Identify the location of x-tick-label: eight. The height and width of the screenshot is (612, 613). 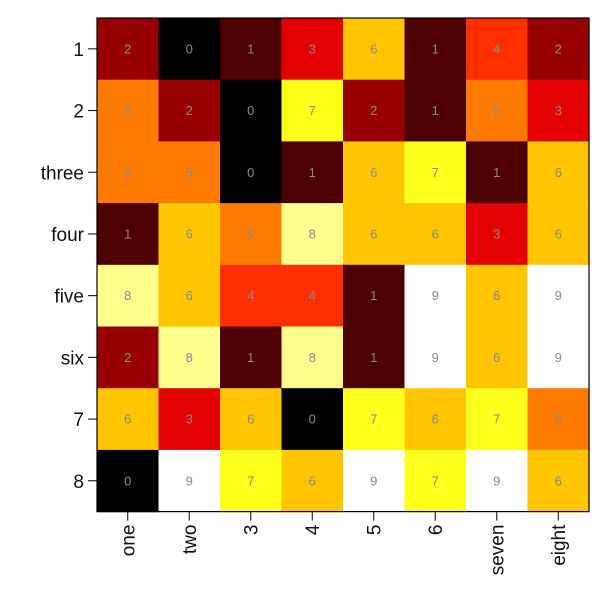
(559, 545).